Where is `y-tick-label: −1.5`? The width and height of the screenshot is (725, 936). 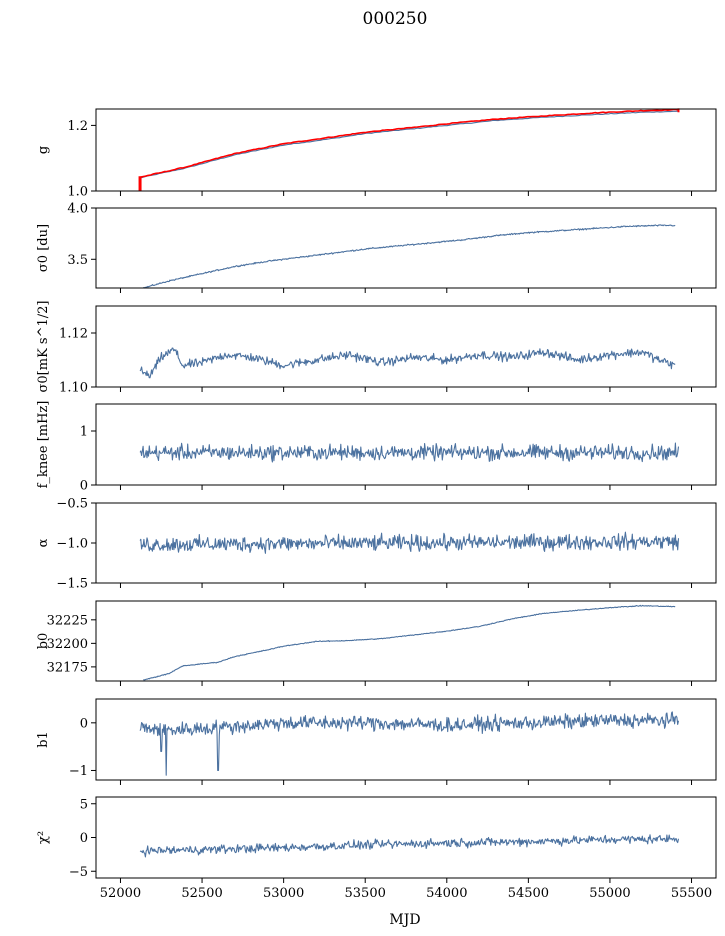 y-tick-label: −1.5 is located at coordinates (72, 584).